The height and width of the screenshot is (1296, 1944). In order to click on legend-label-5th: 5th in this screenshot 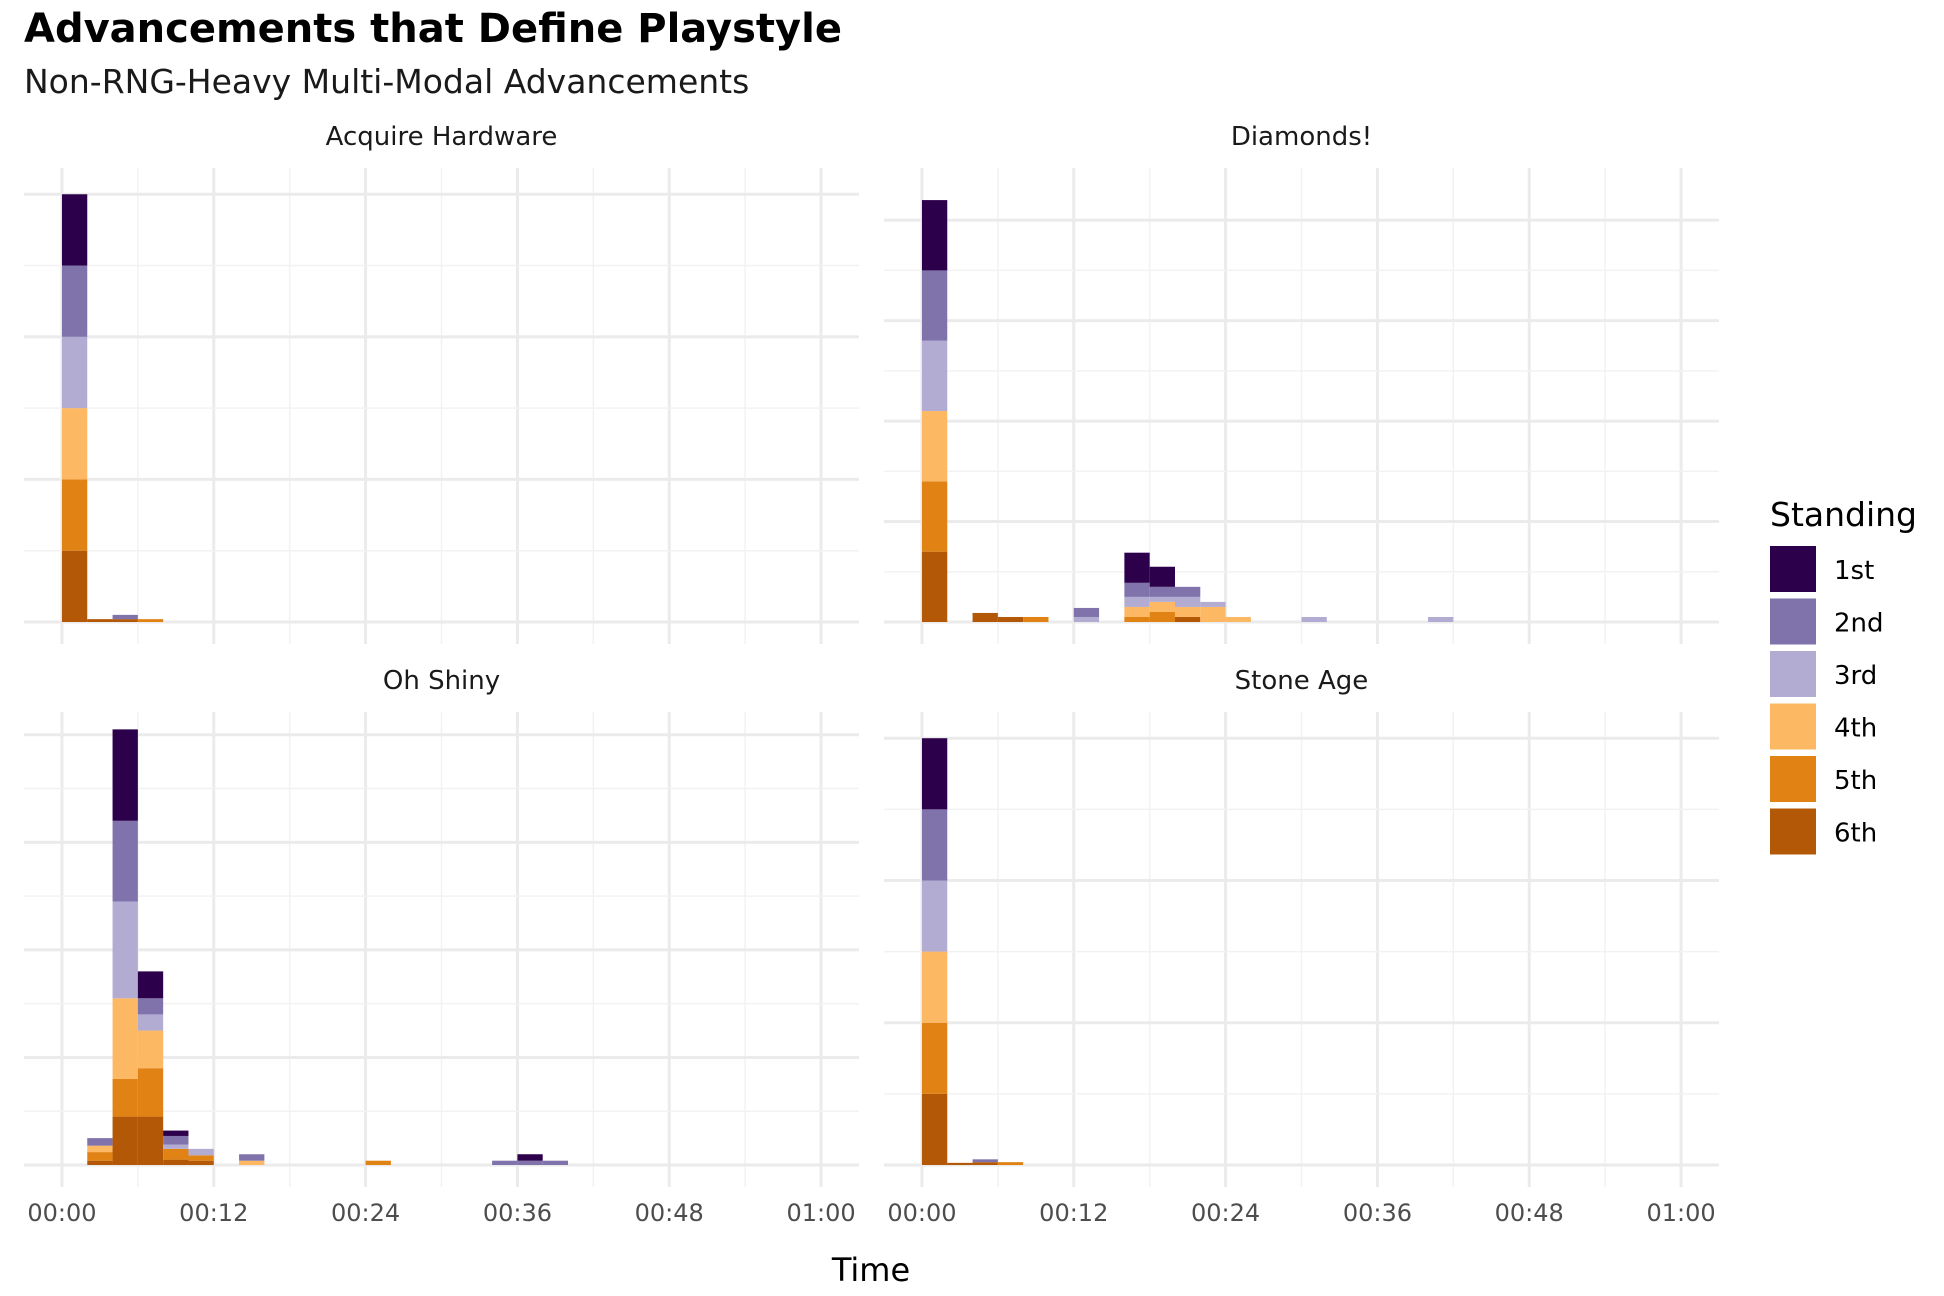, I will do `click(1855, 781)`.